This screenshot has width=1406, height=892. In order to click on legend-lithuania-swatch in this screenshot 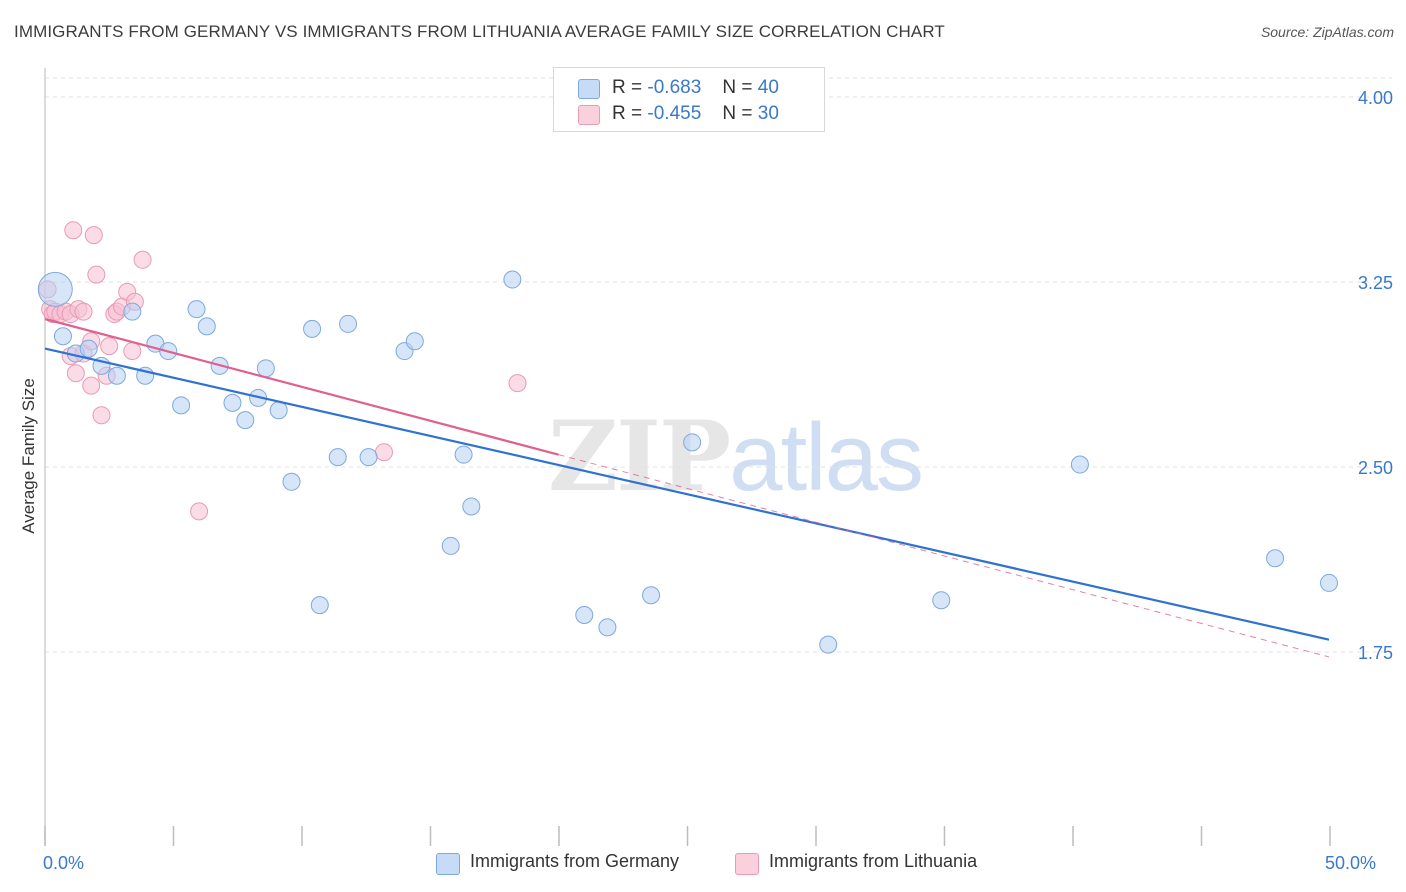, I will do `click(747, 864)`.